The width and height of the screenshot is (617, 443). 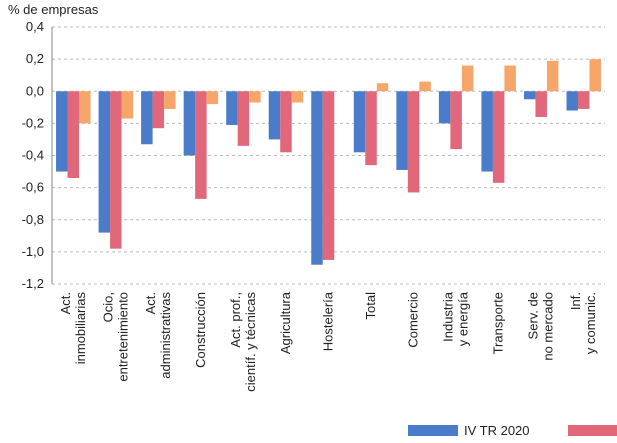 I want to click on x-tick-label: Industria, so click(x=448, y=316).